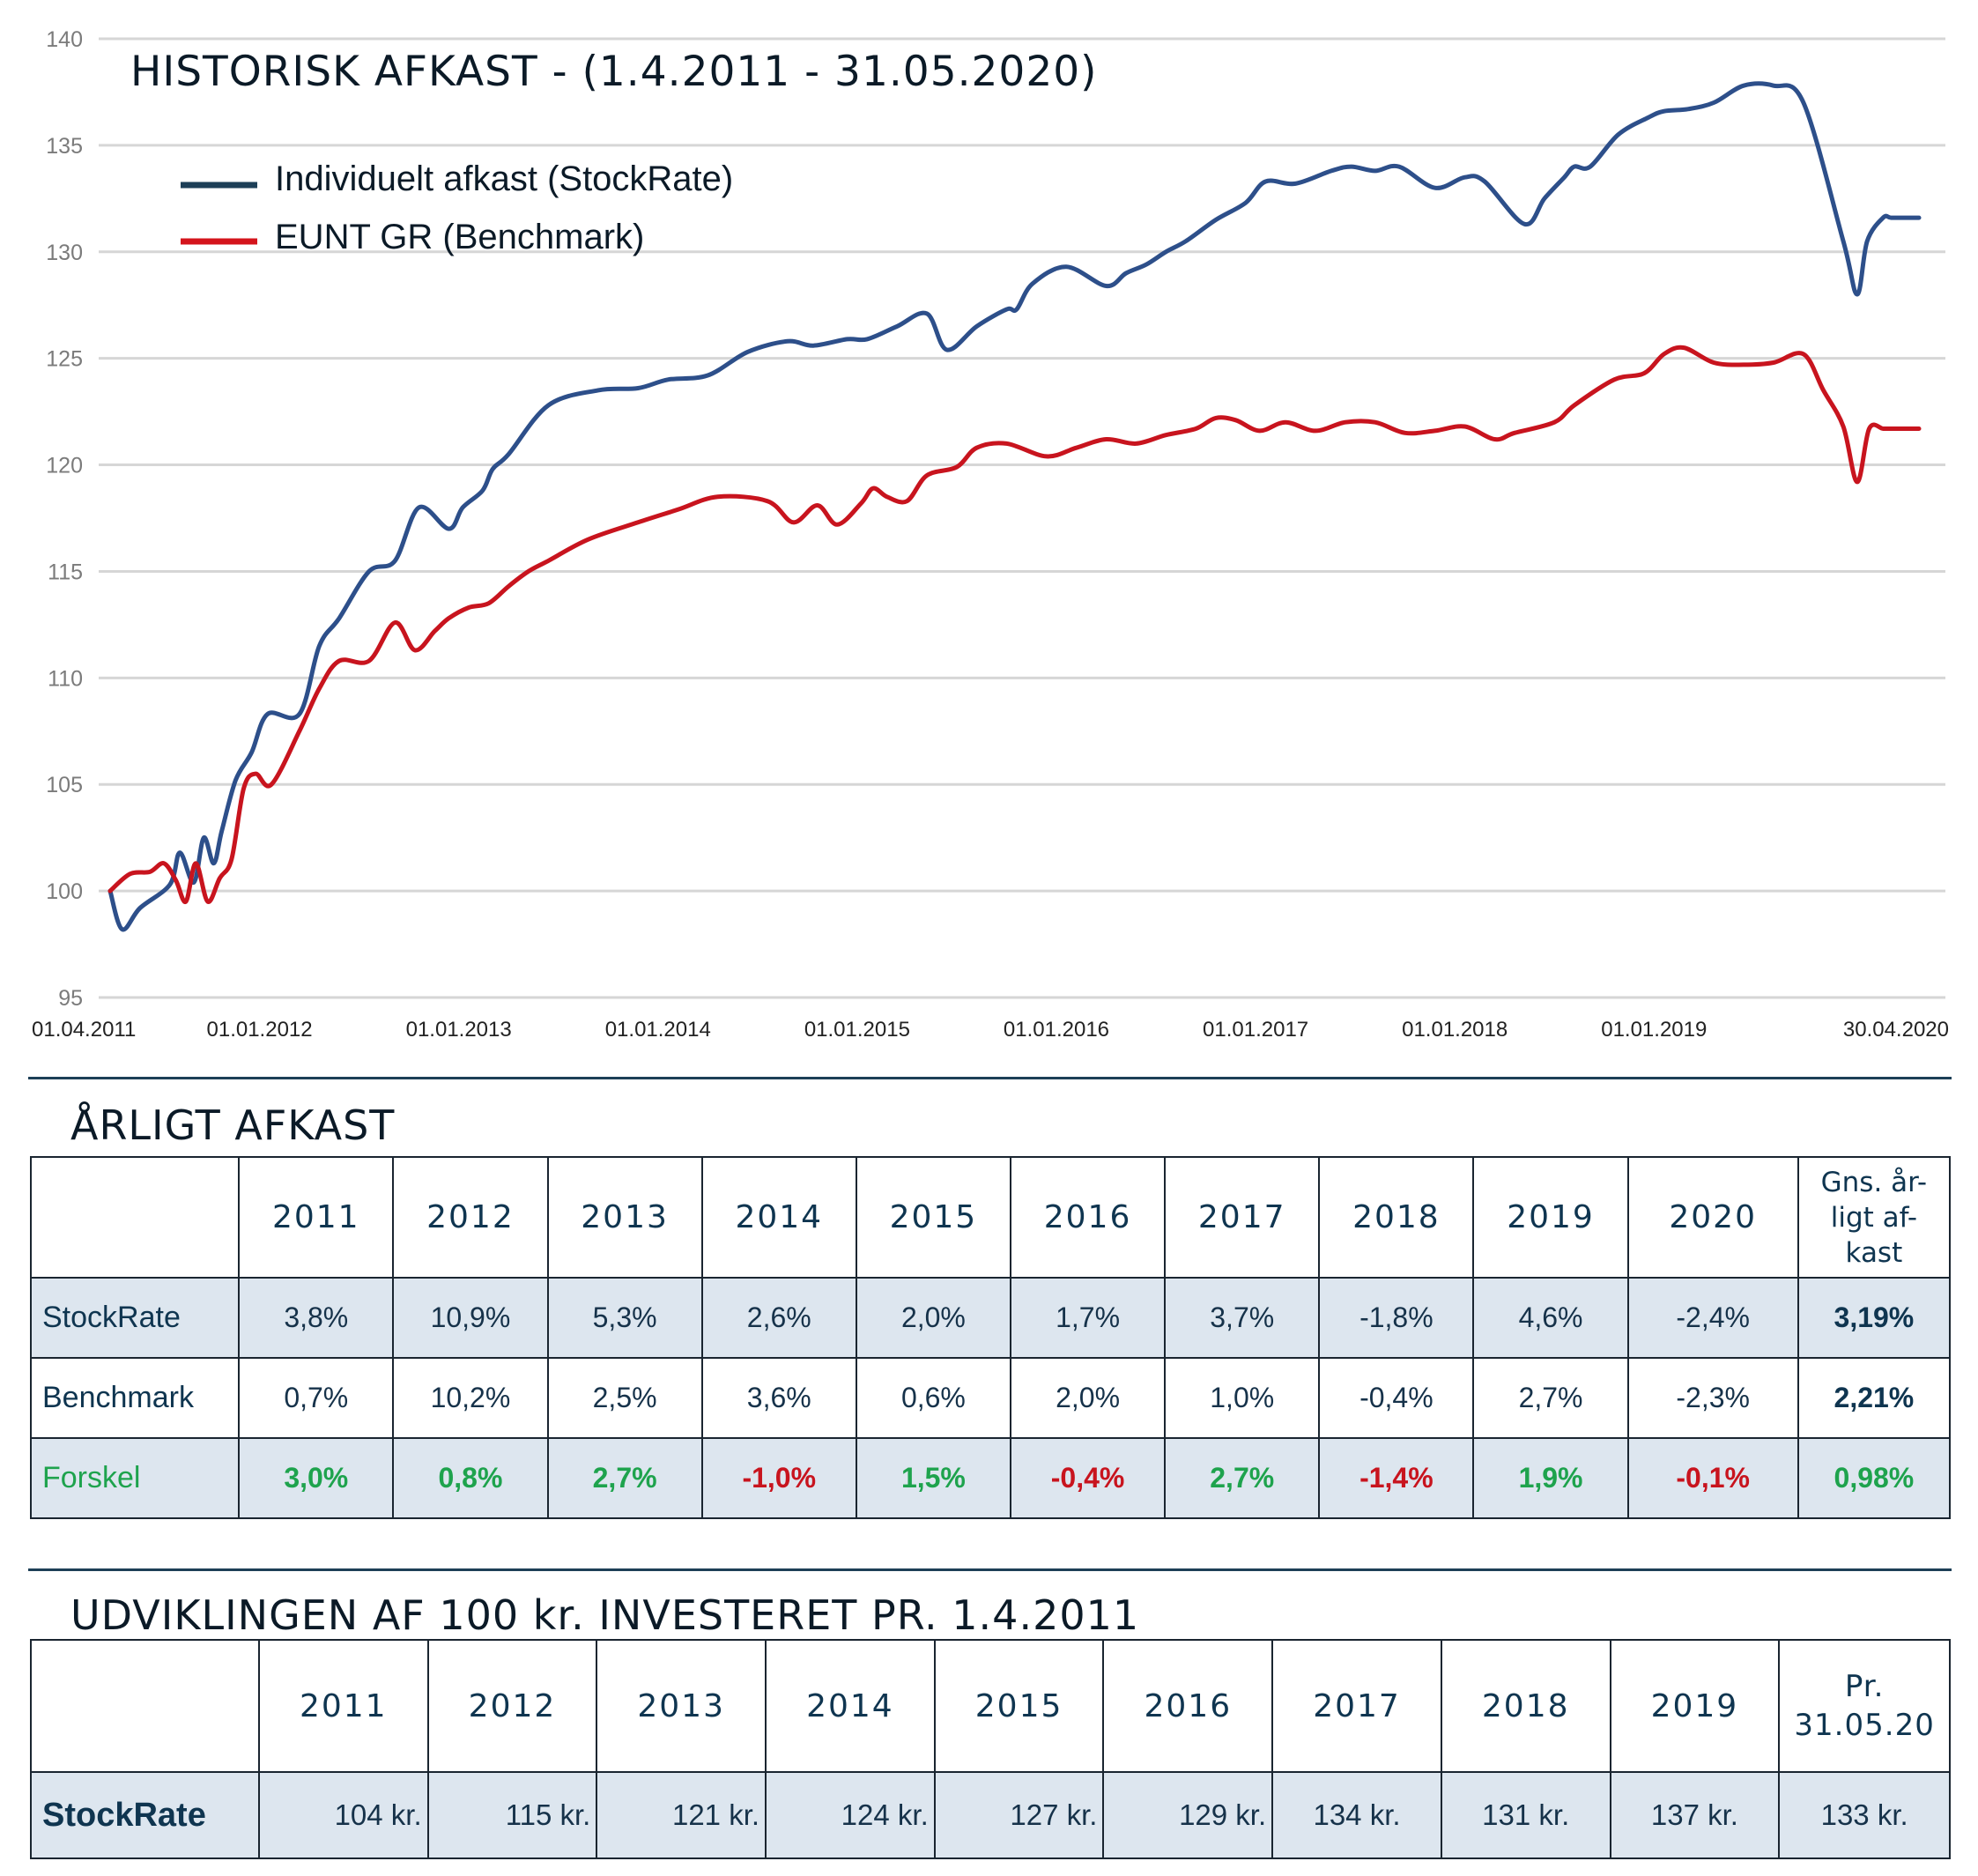 This screenshot has width=1978, height=1876. I want to click on annual-value-cell: 1,5%, so click(933, 1478).